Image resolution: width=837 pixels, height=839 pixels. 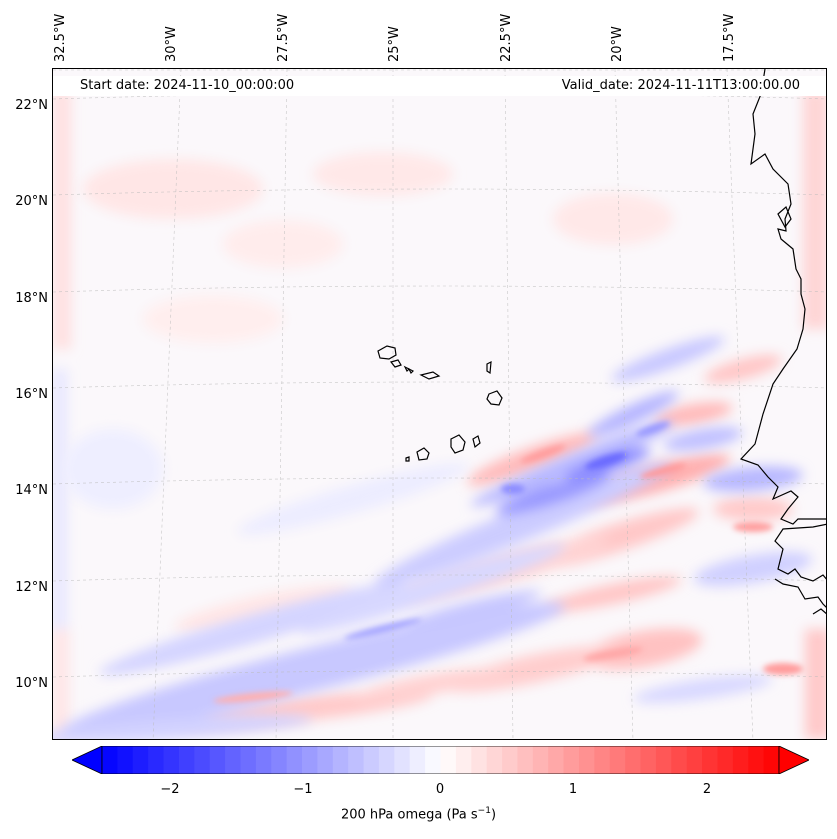 What do you see at coordinates (440, 789) in the screenshot?
I see `colorbar-tick-label: 0` at bounding box center [440, 789].